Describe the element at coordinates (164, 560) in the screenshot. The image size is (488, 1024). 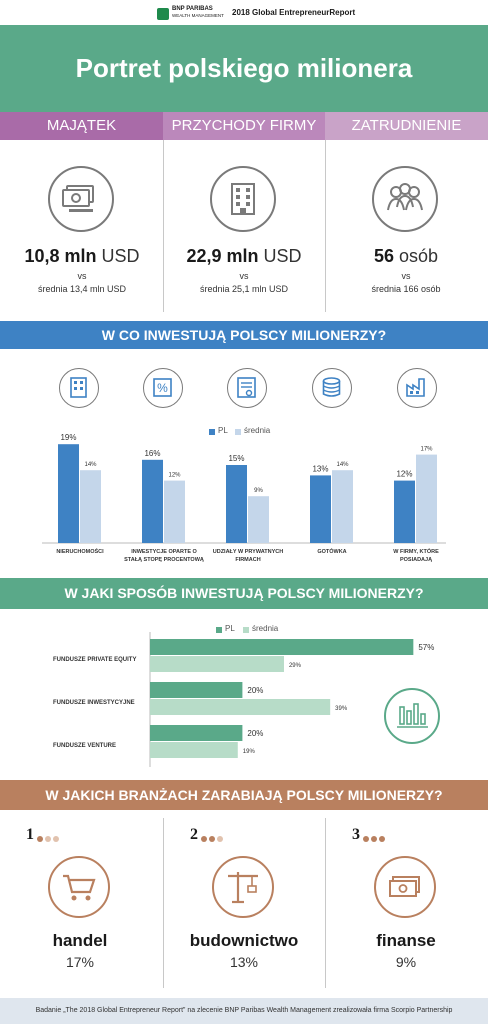
I see `category-label: STAŁĄ STOPĘ PROCENTOWĄ` at that location.